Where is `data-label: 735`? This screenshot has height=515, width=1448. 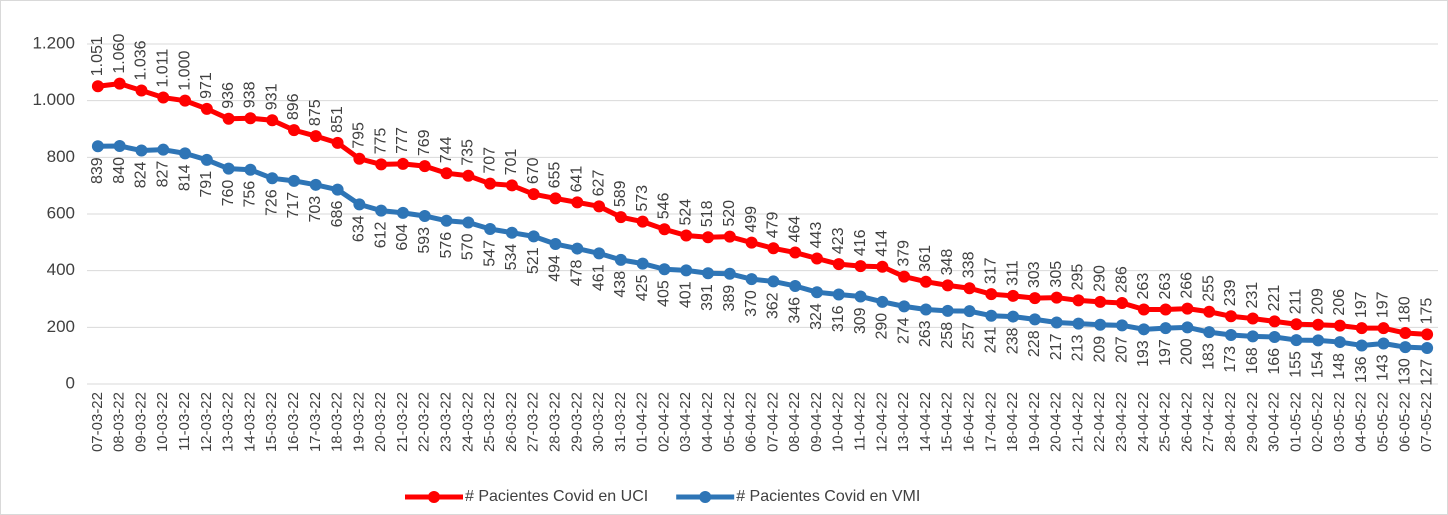 data-label: 735 is located at coordinates (468, 152).